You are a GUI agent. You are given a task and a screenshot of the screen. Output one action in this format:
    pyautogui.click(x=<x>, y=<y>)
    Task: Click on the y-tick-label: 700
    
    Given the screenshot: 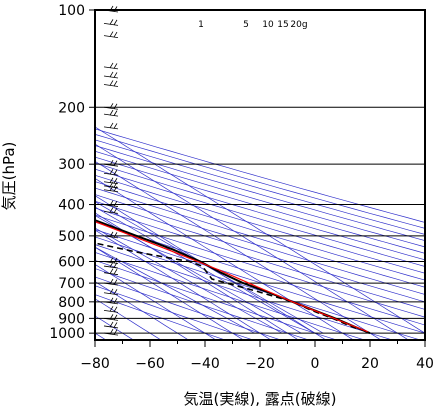 What is the action you would take?
    pyautogui.click(x=71, y=284)
    